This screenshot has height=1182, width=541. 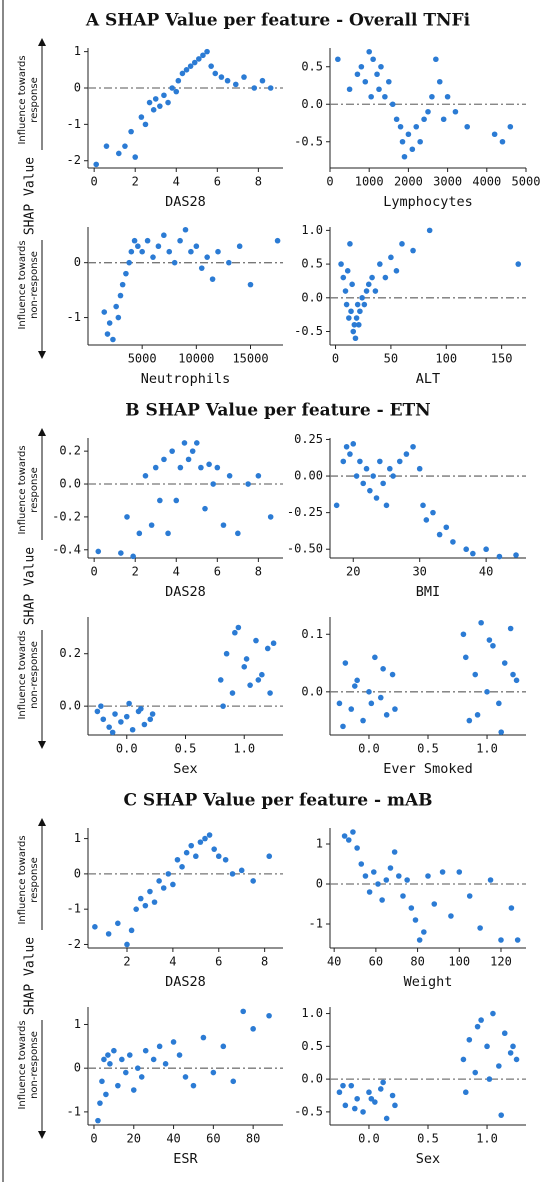 What do you see at coordinates (127, 749) in the screenshot?
I see `x-tick-label: 0.0` at bounding box center [127, 749].